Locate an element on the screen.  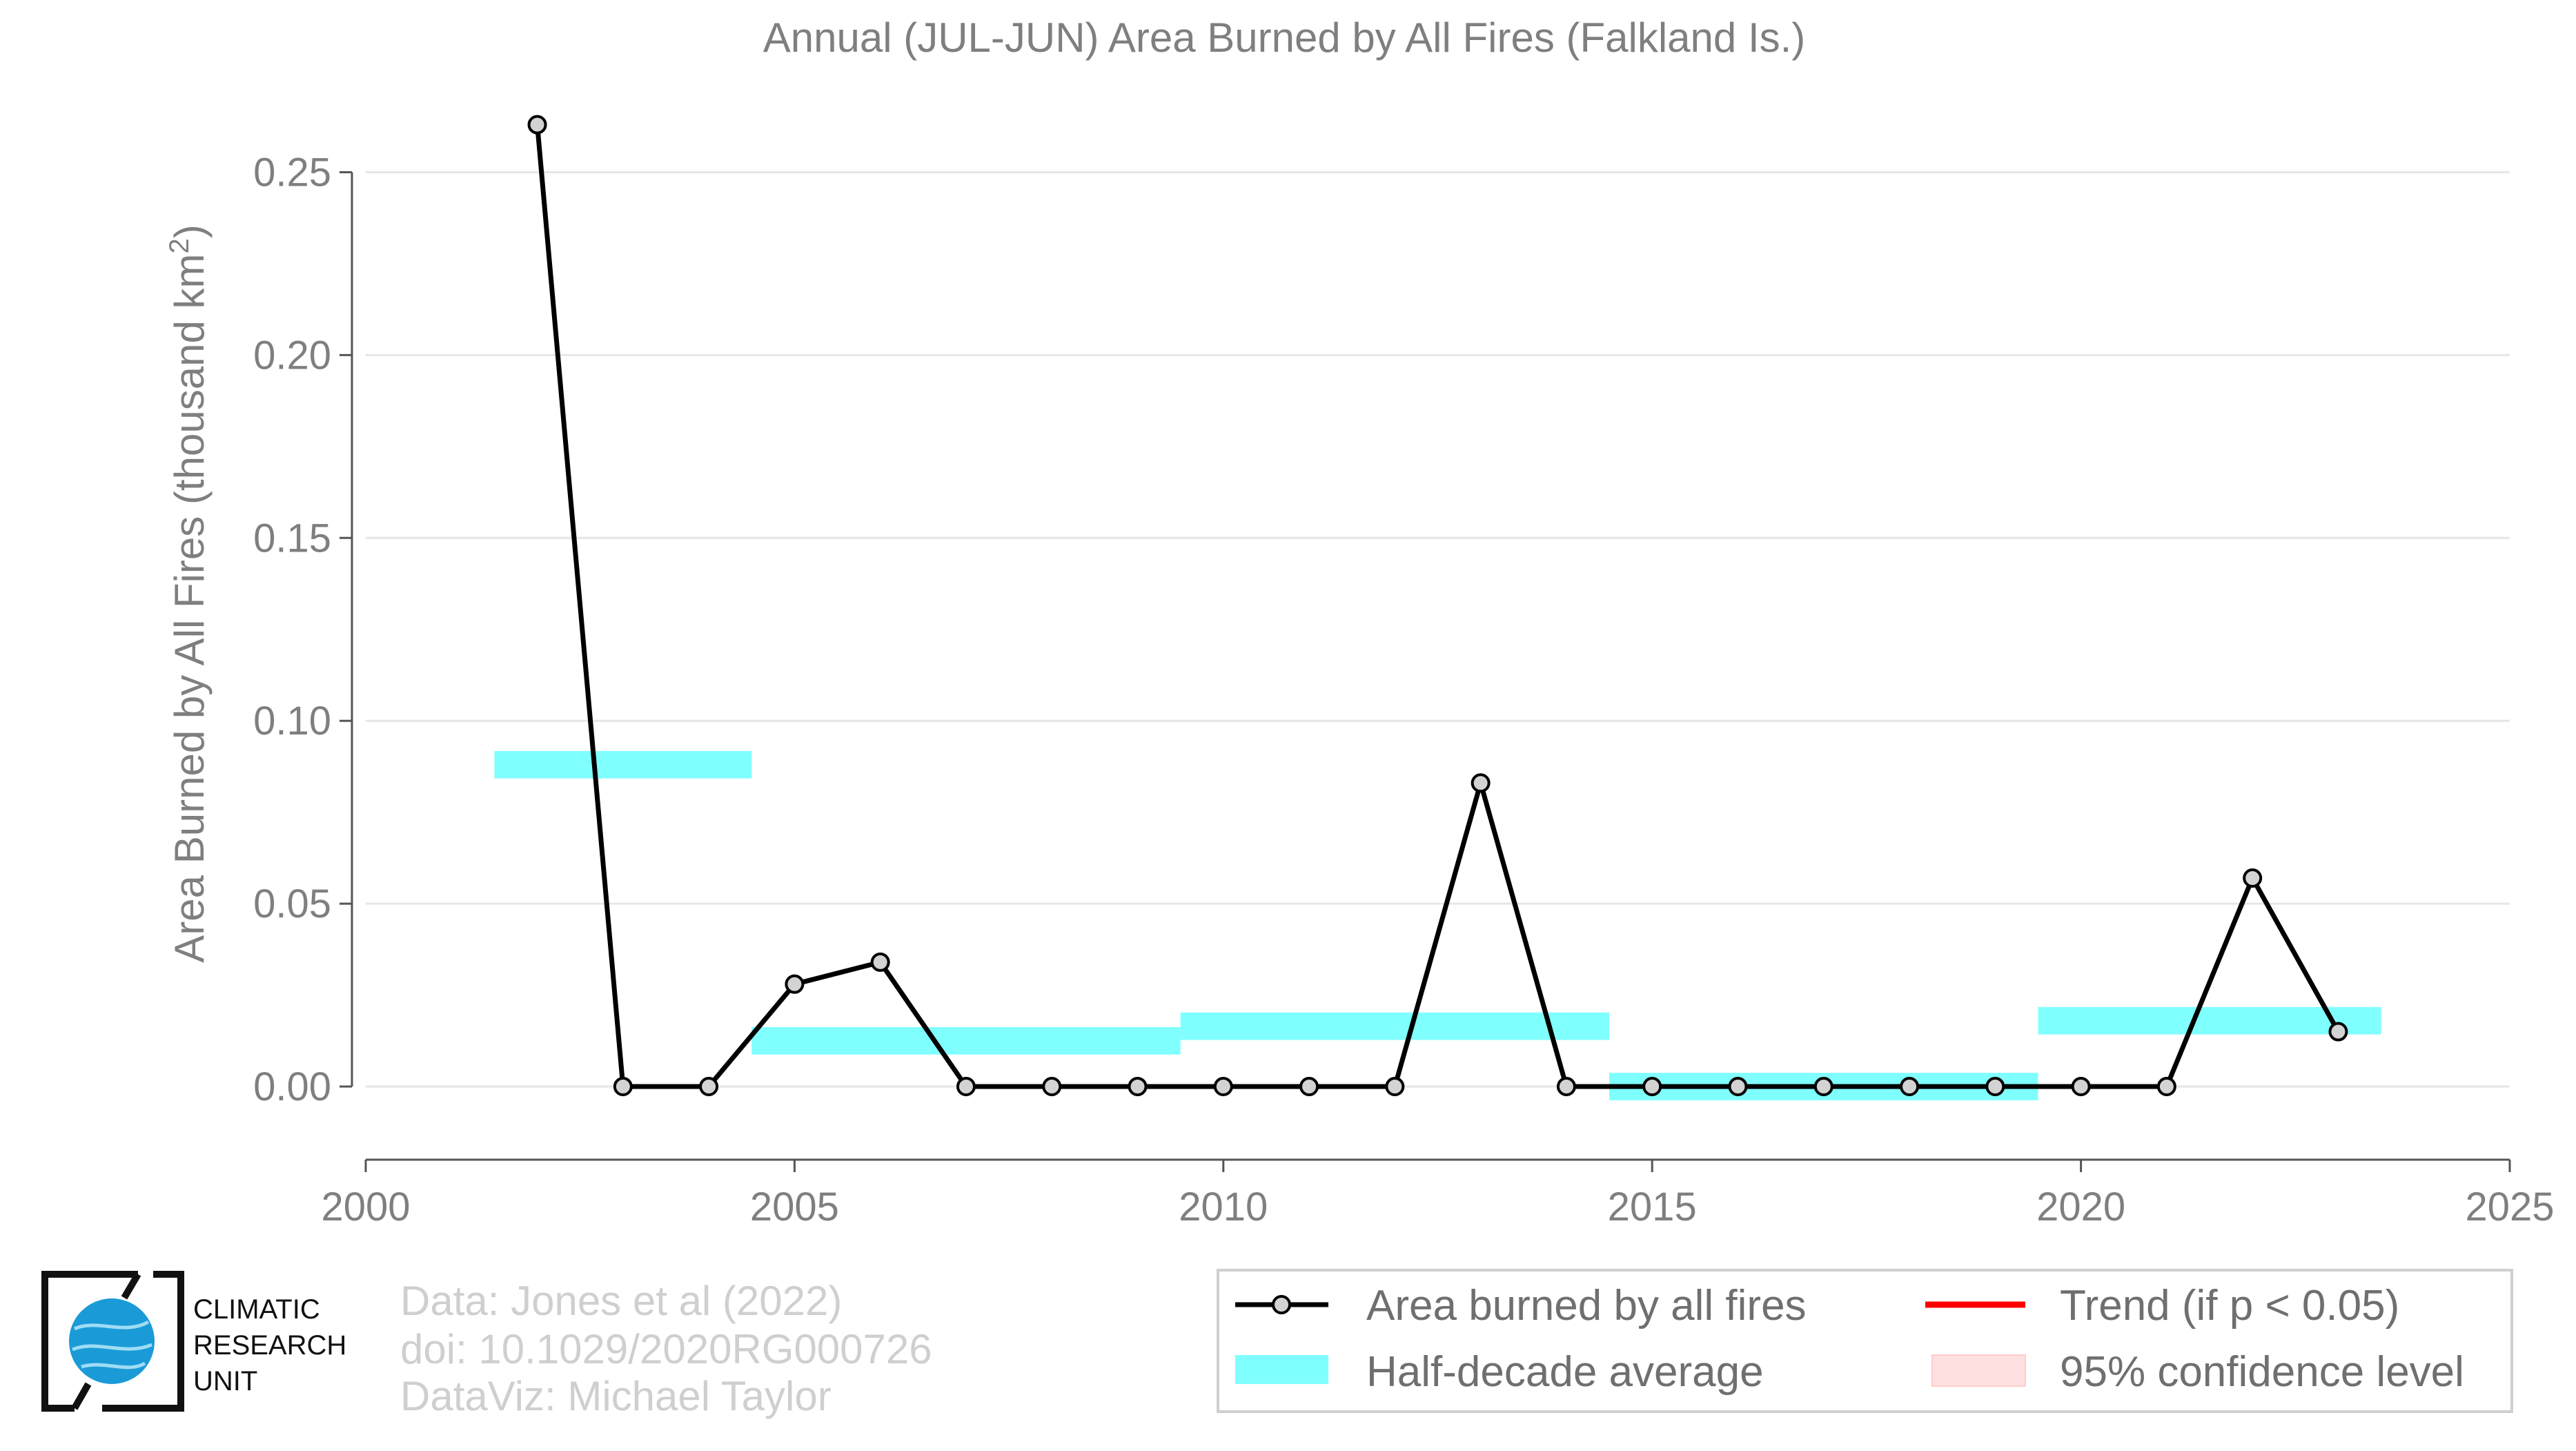
legend-trend-label: Trend (if p < 0.05) is located at coordinates (2229, 1306).